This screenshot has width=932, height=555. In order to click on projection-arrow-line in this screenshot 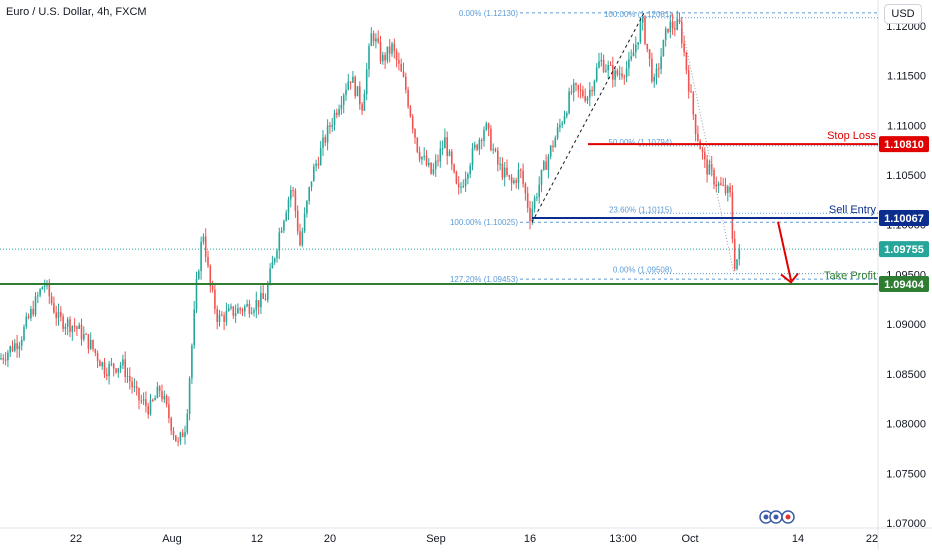, I will do `click(784, 251)`.